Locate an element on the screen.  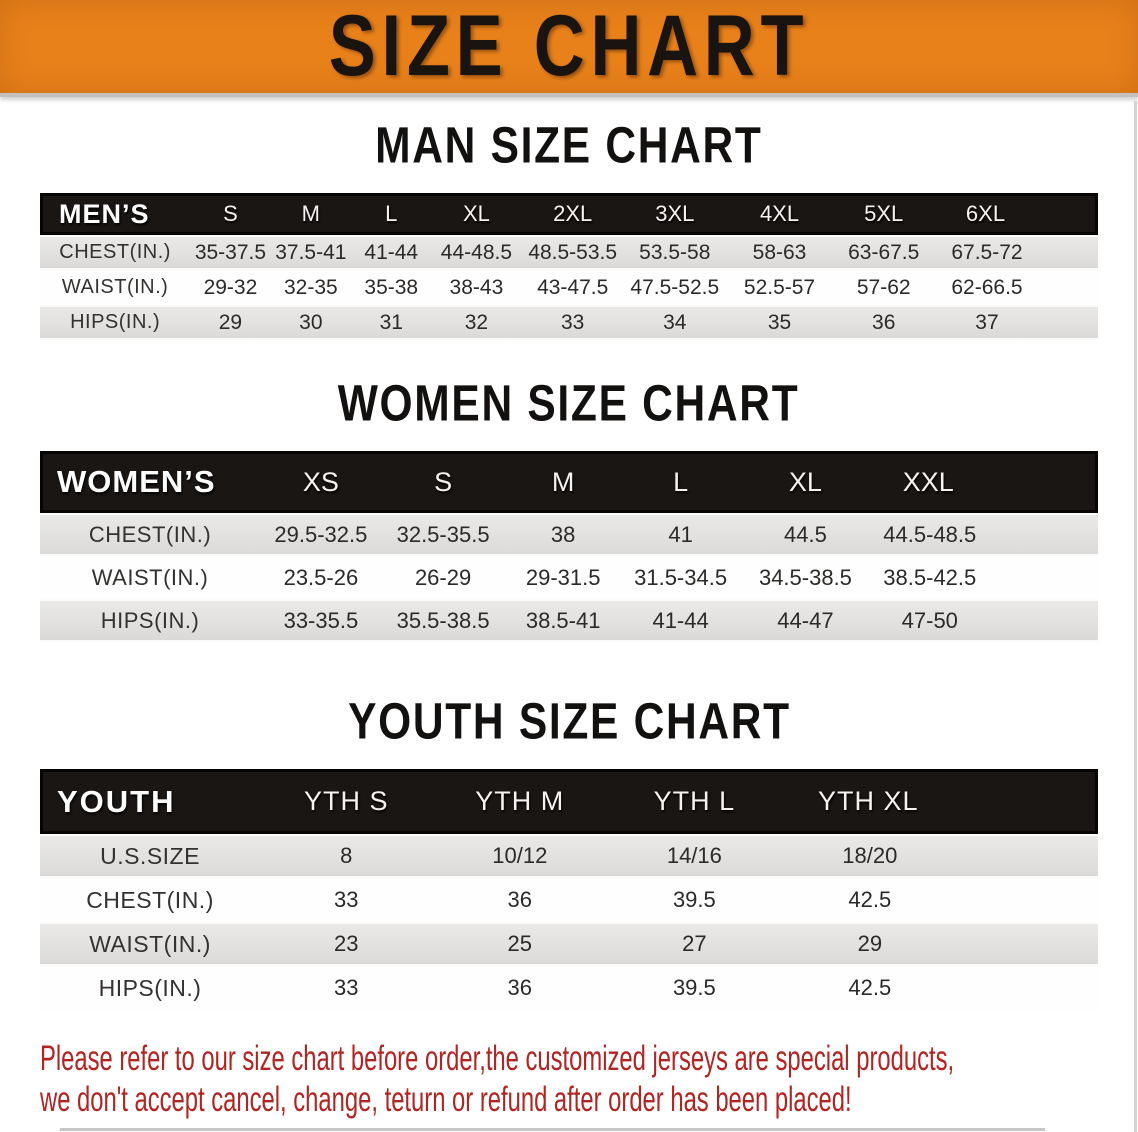
value-cell: 42.5 is located at coordinates (939, 900).